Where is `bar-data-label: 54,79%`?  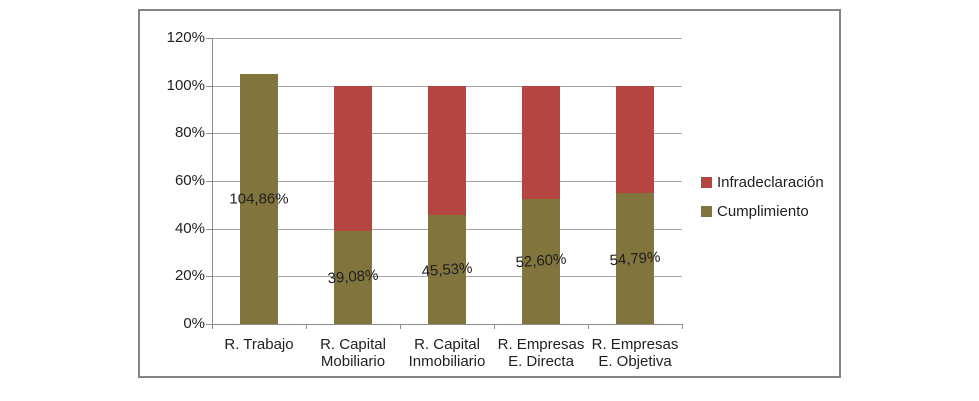 bar-data-label: 54,79% is located at coordinates (635, 258).